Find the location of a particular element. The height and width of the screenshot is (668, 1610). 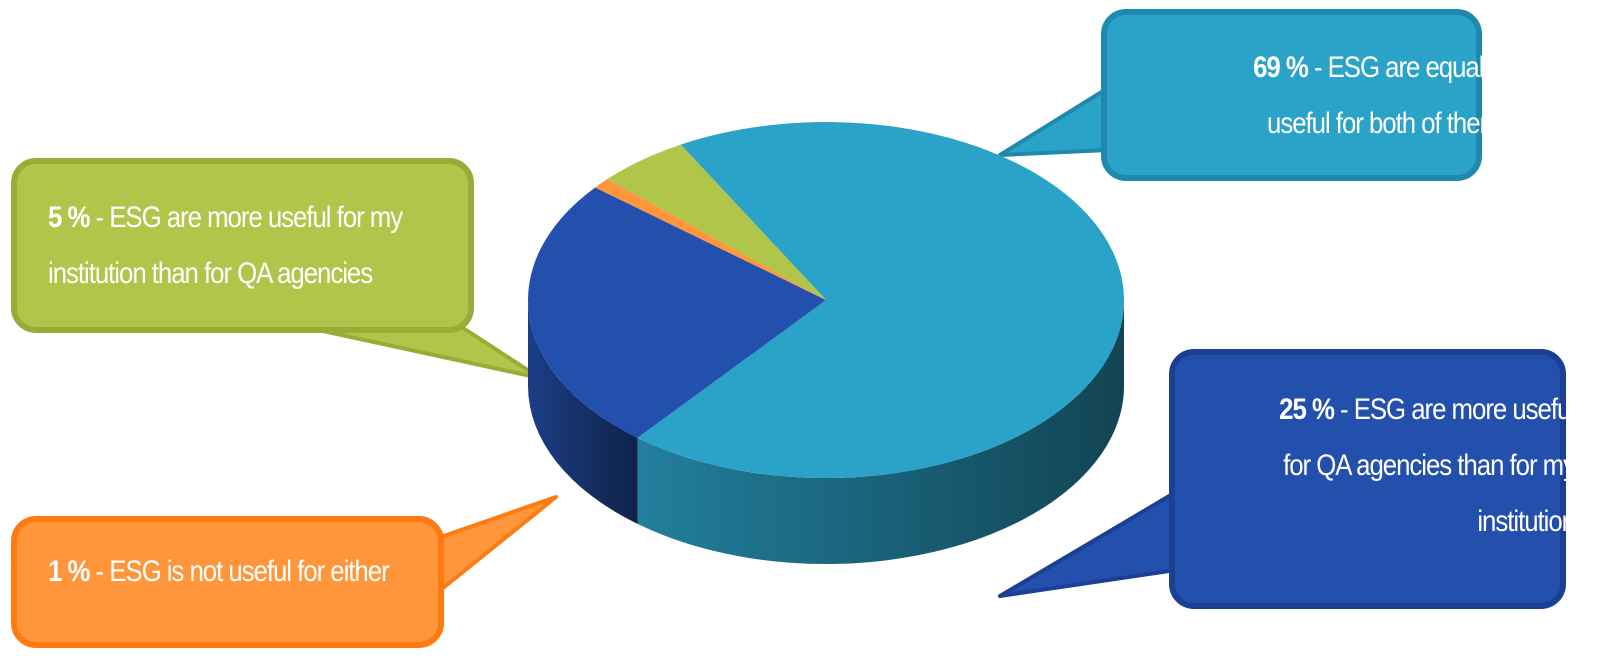

callout-equal-box is located at coordinates (1291, 95).